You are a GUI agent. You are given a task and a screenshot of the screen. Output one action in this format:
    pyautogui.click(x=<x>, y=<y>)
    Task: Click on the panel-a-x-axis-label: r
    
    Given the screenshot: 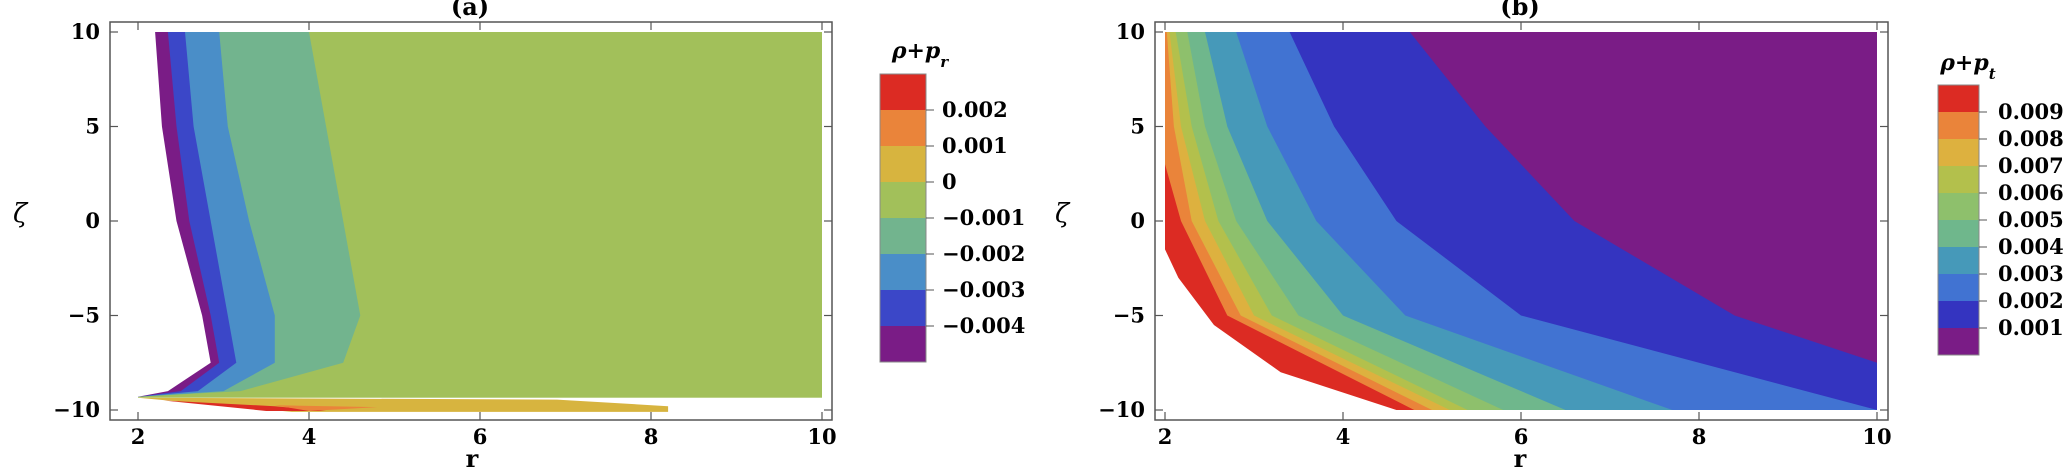 What is the action you would take?
    pyautogui.click(x=472, y=458)
    